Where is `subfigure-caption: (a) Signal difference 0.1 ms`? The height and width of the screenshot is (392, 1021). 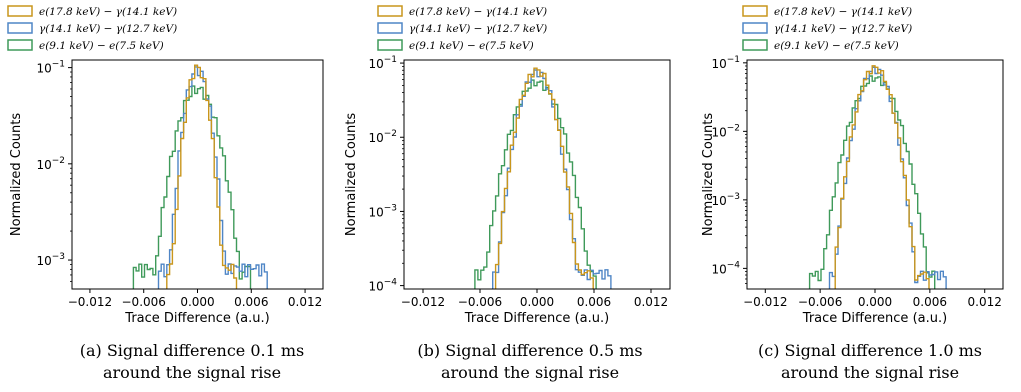 subfigure-caption: (a) Signal difference 0.1 ms is located at coordinates (192, 350).